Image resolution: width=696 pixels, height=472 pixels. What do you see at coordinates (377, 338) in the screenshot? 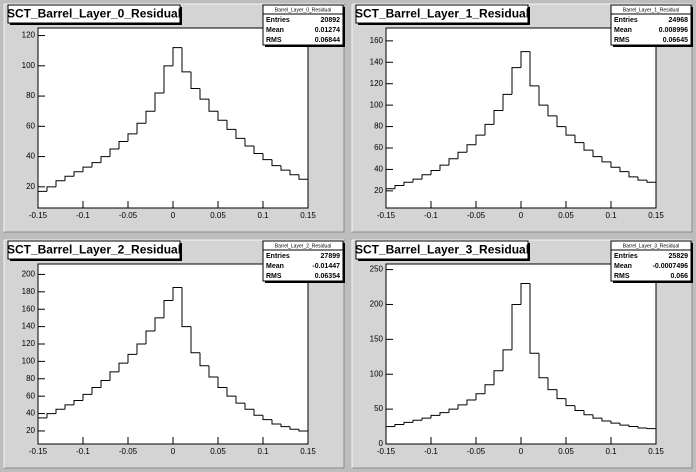
I see `y-tick-label: 150` at bounding box center [377, 338].